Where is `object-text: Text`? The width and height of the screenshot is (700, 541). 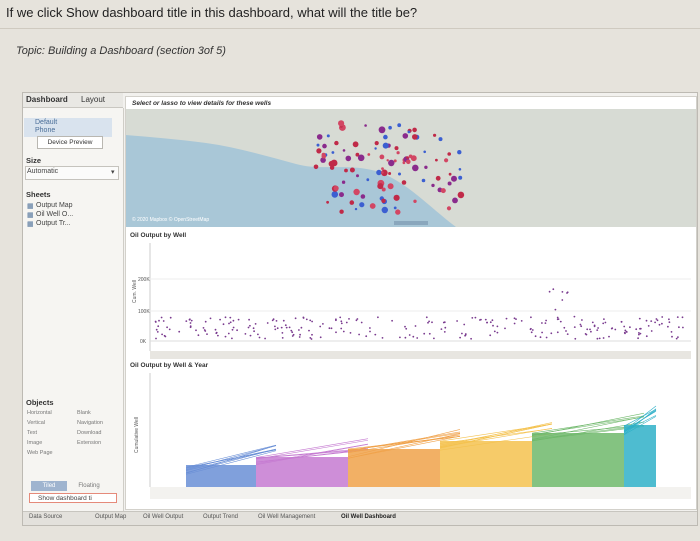 object-text: Text is located at coordinates (32, 433).